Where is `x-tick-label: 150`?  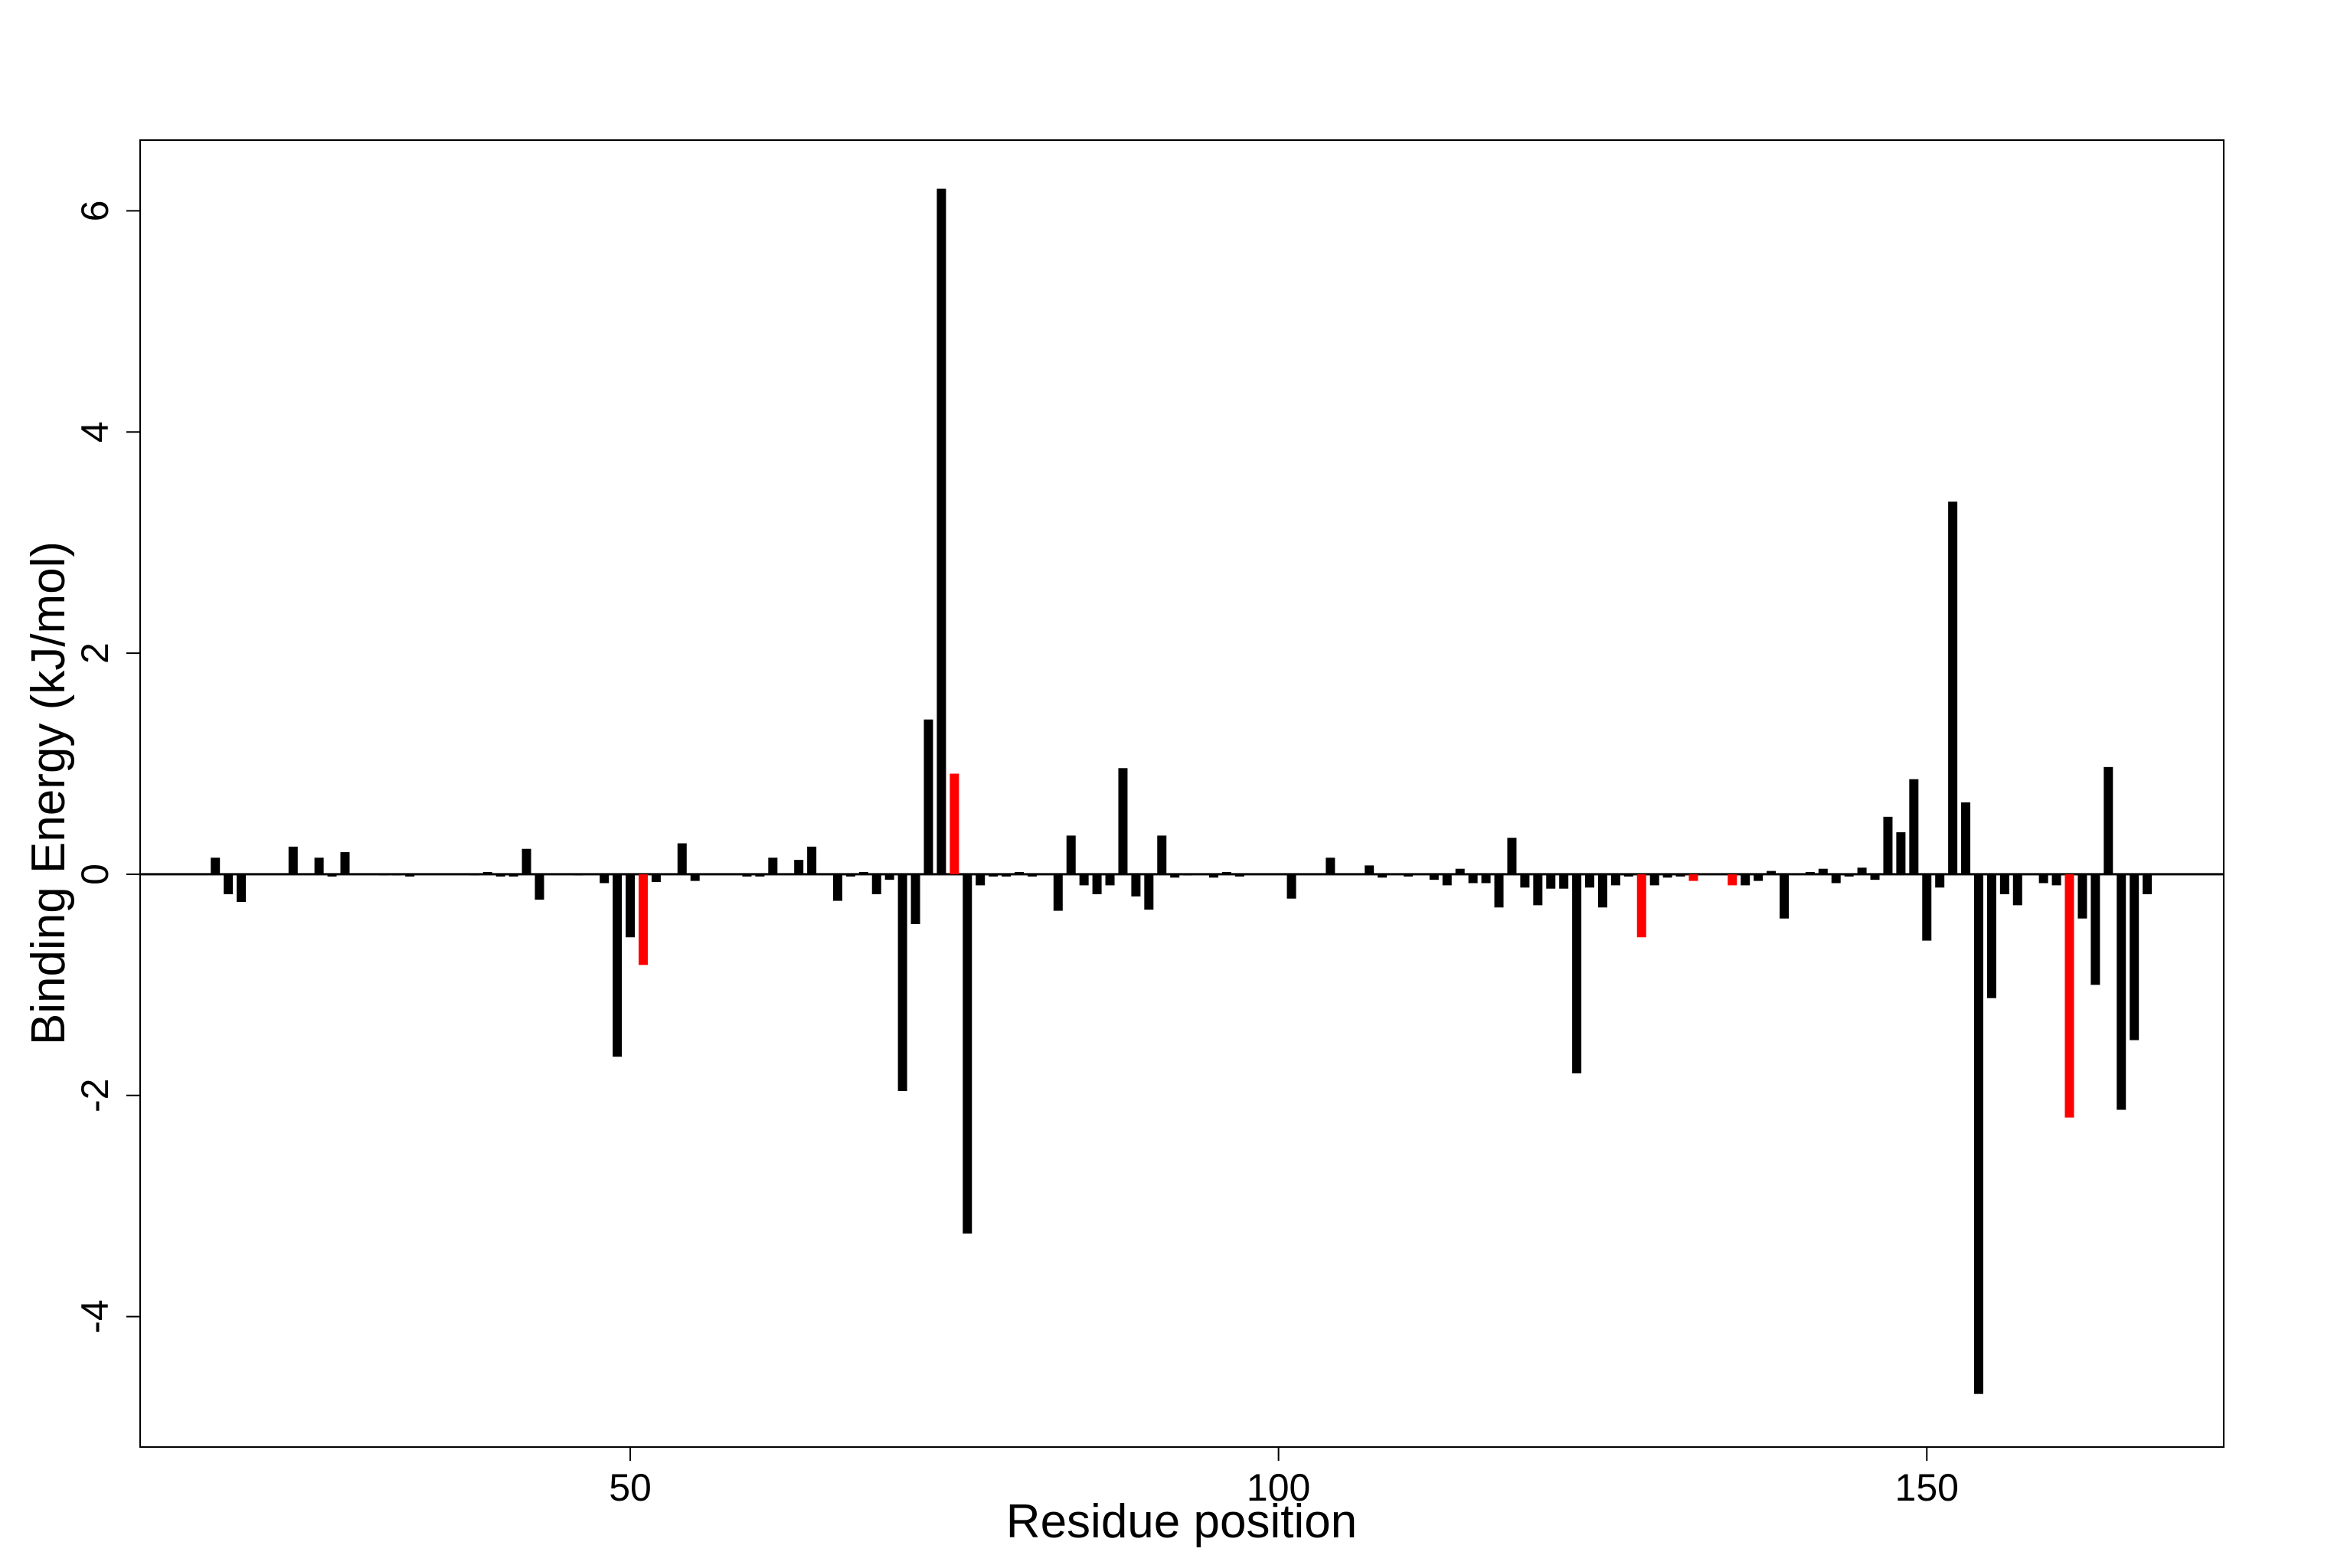 x-tick-label: 150 is located at coordinates (1927, 1487).